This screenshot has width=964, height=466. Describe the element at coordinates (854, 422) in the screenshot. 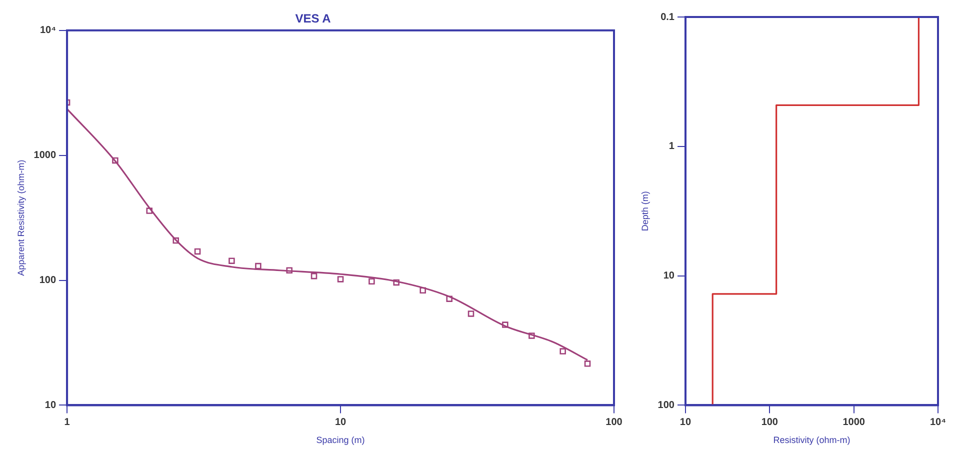

I see `x-tick-label: 1000` at that location.